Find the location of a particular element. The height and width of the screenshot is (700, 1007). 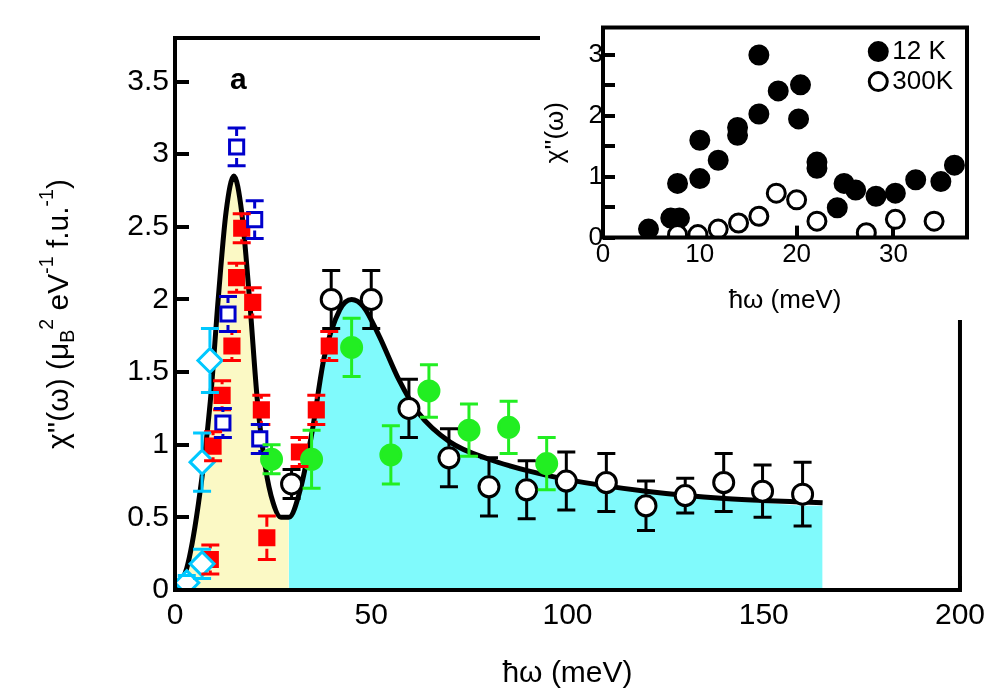

x-tick-label: 20 is located at coordinates (797, 253).